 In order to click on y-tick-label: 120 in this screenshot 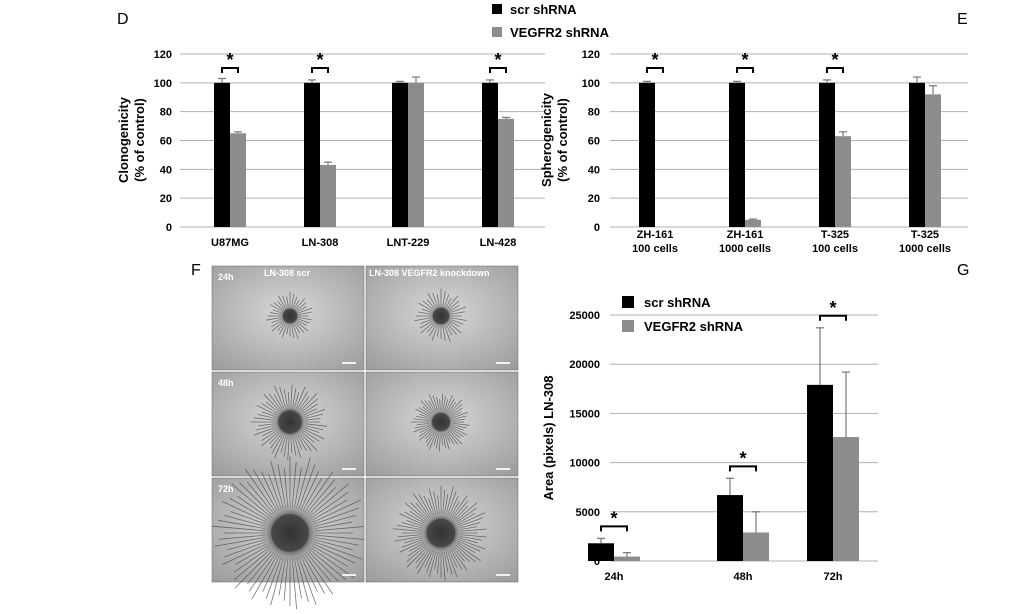, I will do `click(591, 55)`.